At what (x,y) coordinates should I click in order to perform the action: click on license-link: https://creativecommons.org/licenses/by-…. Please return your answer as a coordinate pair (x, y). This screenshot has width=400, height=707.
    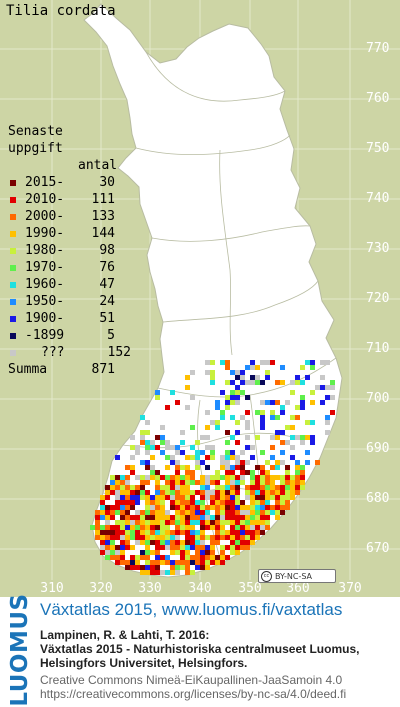
    Looking at the image, I should click on (193, 694).